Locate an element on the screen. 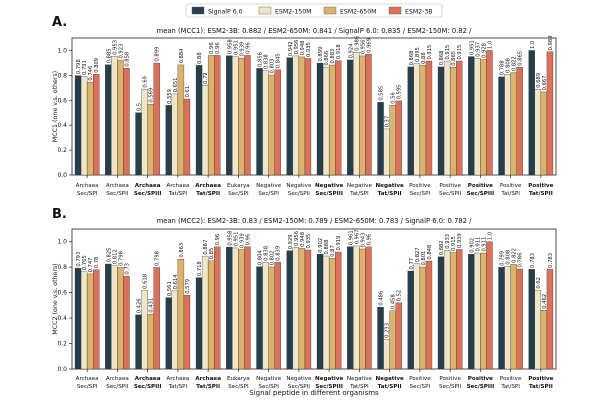 The width and height of the screenshot is (600, 400). bar-value-label: 0.989 is located at coordinates (551, 42).